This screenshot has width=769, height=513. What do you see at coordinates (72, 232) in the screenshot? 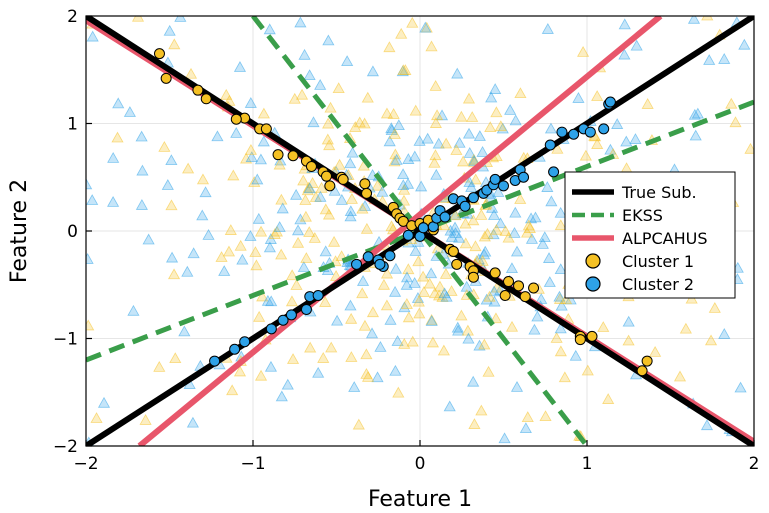
I see `y-tick-label: 0` at bounding box center [72, 232].